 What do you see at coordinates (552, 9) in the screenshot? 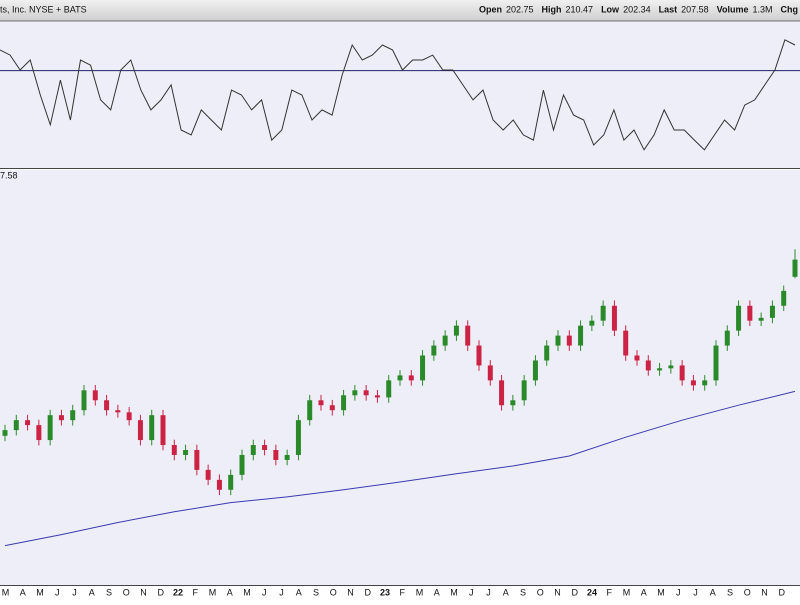
I see `header-label: High` at bounding box center [552, 9].